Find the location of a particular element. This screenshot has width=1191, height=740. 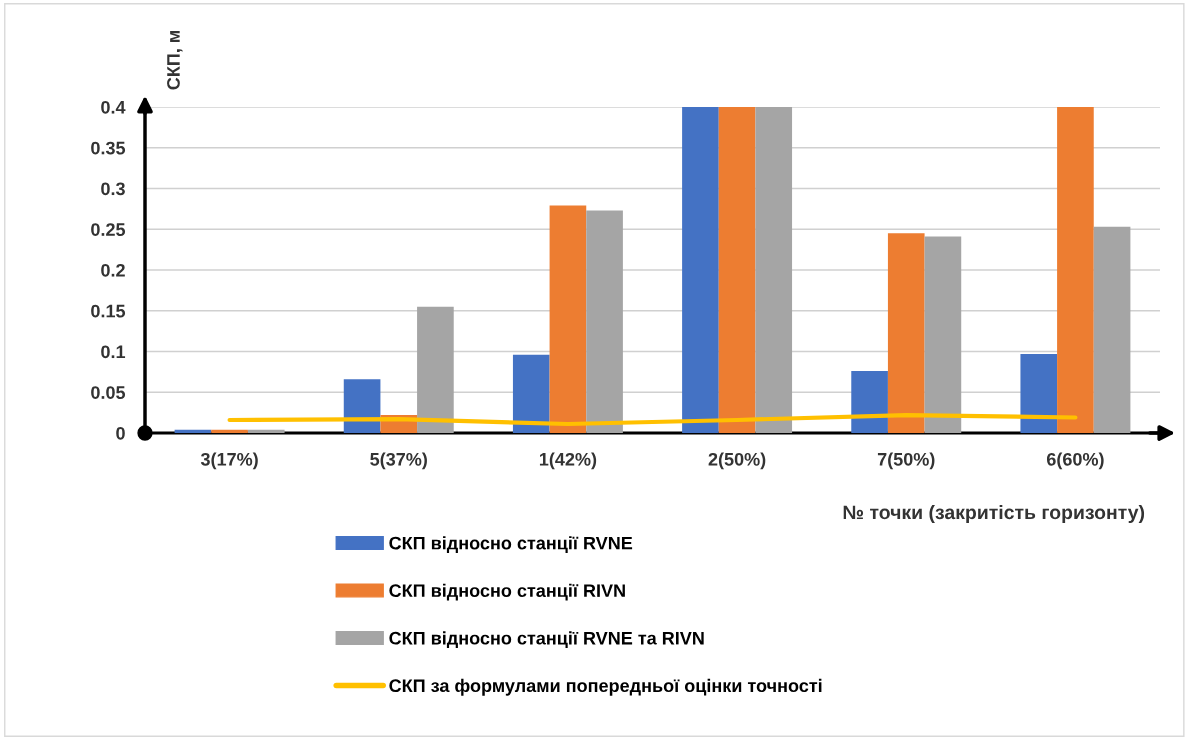

y-tick-label: 0.05 is located at coordinates (108, 392).